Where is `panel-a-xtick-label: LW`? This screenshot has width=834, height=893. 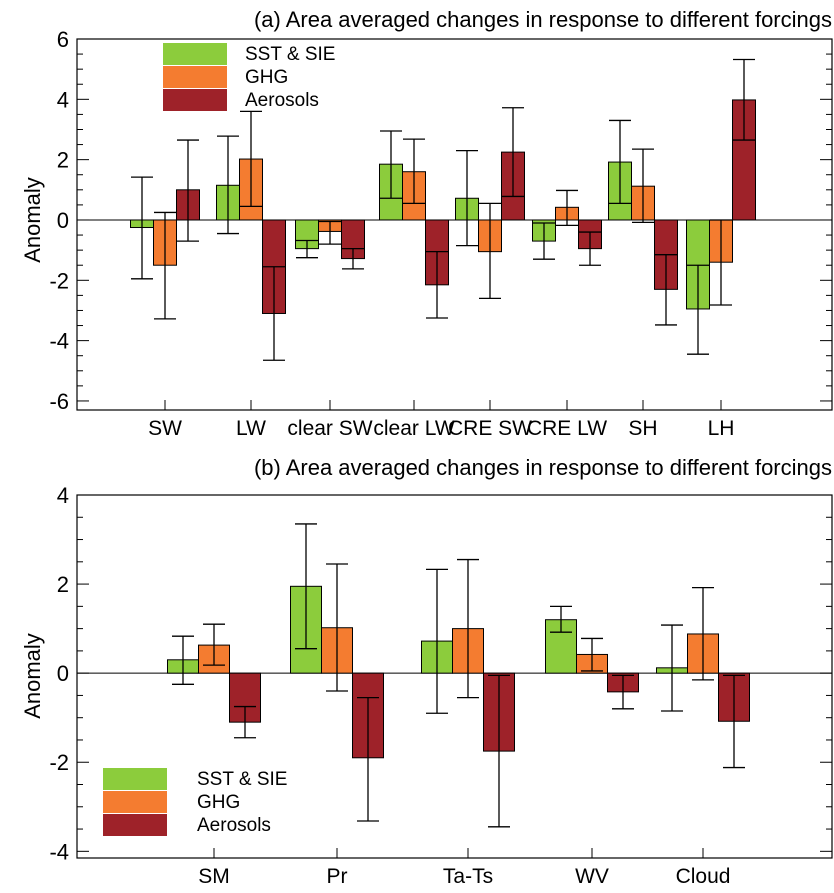 panel-a-xtick-label: LW is located at coordinates (251, 428).